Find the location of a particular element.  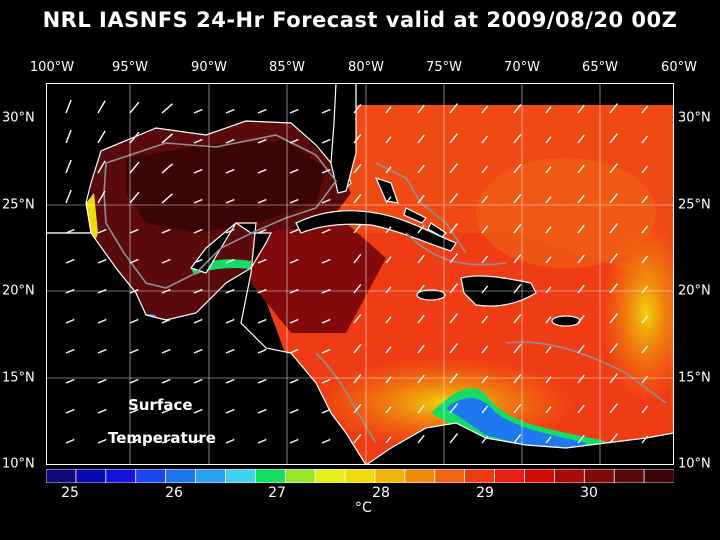

lon-label-80w: 80°W is located at coordinates (366, 67).